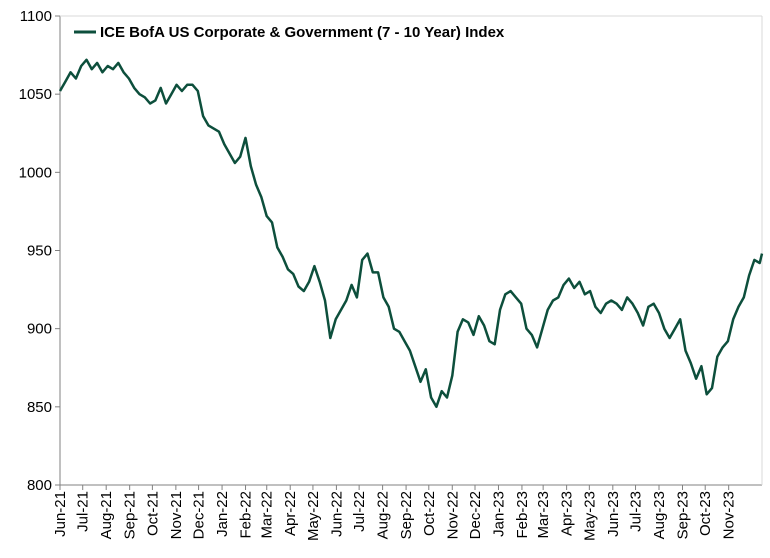  What do you see at coordinates (106, 515) in the screenshot?
I see `x-tick-label: Aug-21` at bounding box center [106, 515].